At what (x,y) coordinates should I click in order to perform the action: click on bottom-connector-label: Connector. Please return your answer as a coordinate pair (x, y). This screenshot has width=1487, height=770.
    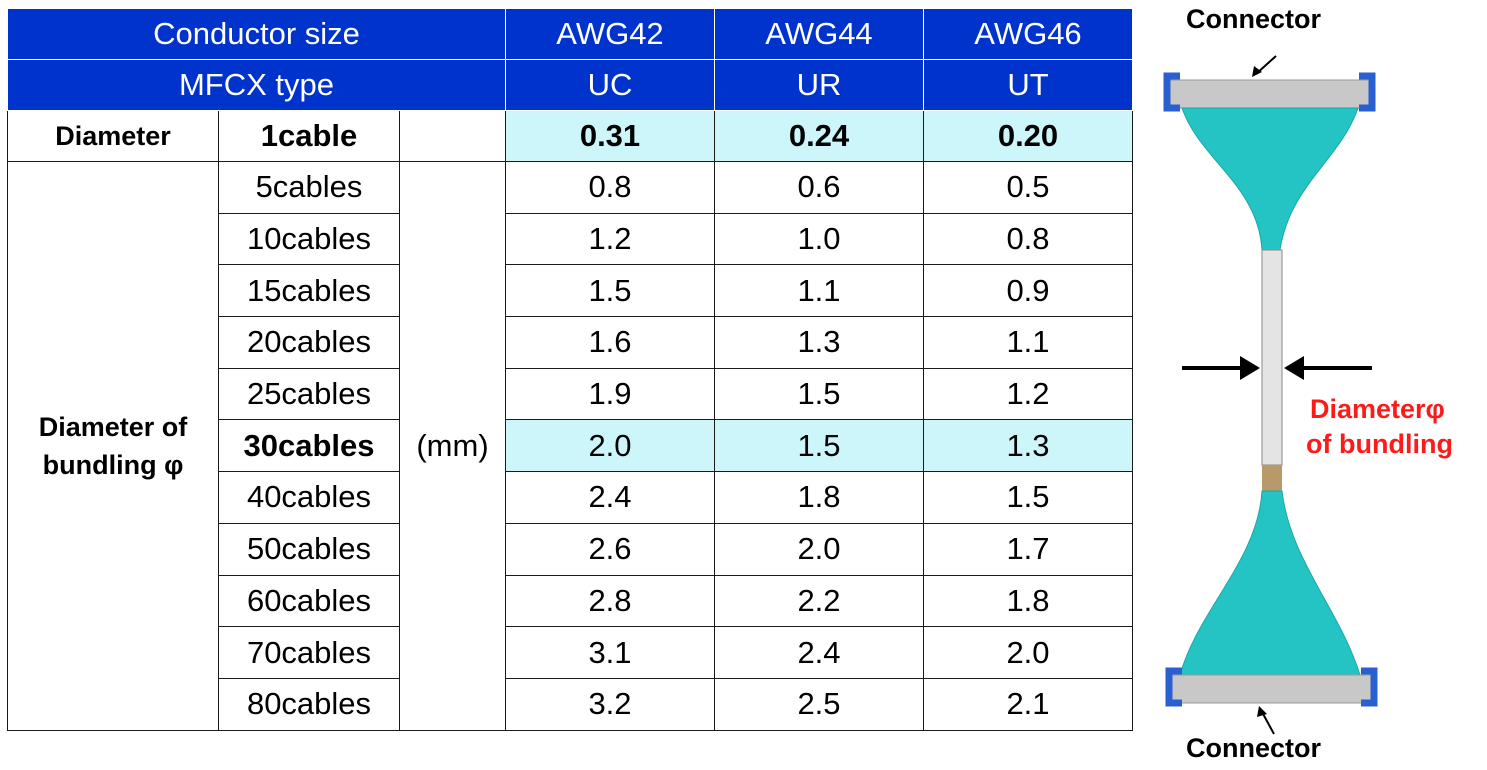
    Looking at the image, I should click on (1253, 748).